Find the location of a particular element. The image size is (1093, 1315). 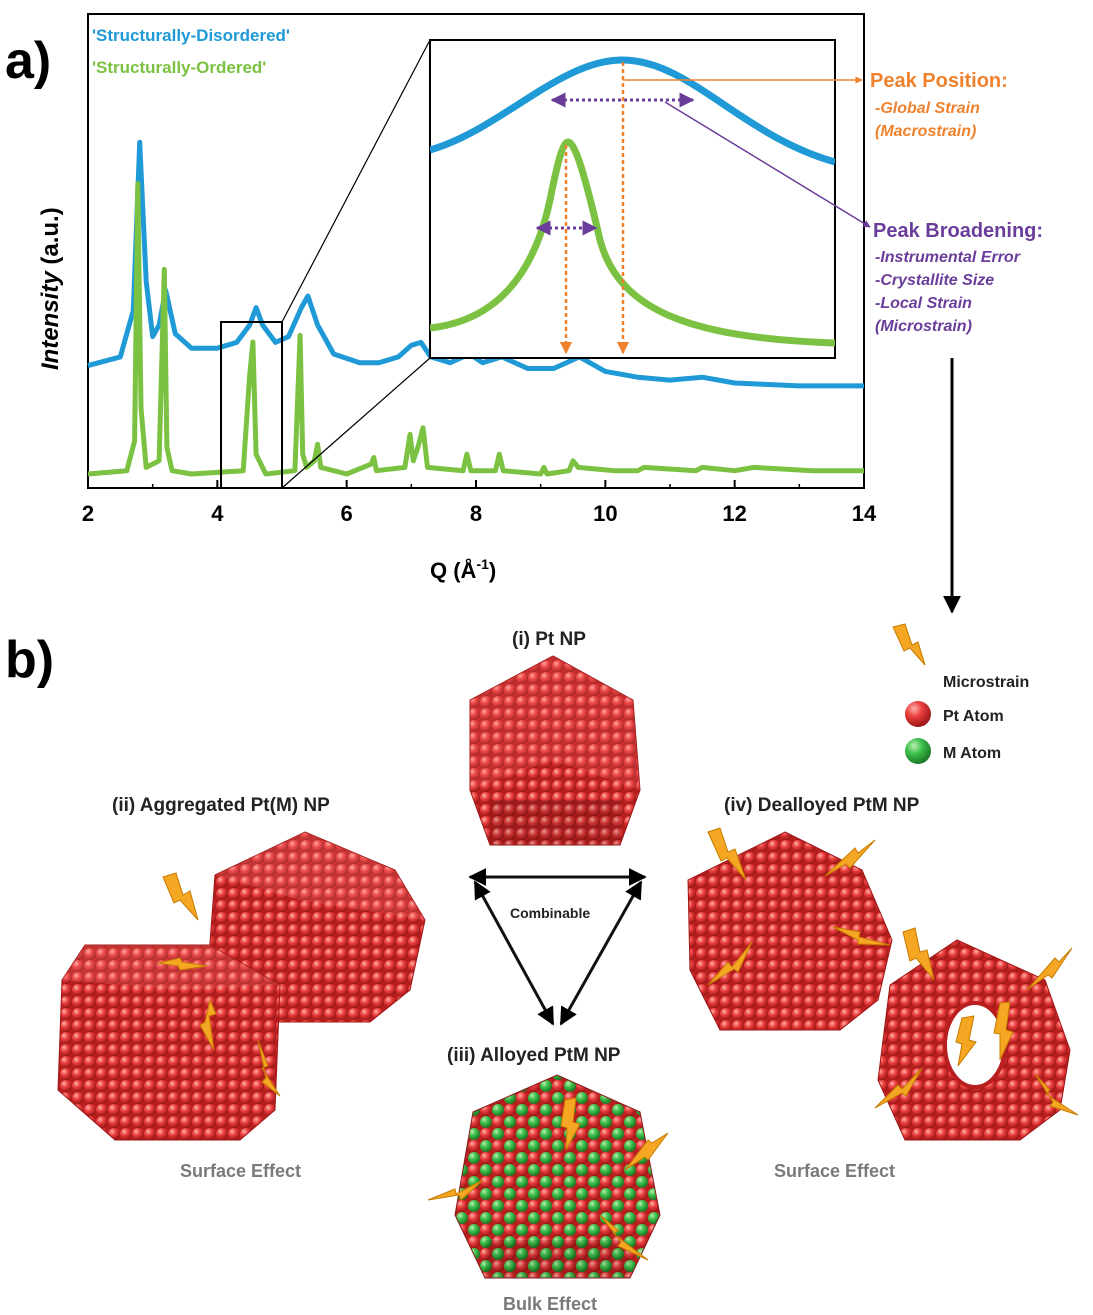

peak-position-line-2: (Macrostrain) is located at coordinates (925, 131).